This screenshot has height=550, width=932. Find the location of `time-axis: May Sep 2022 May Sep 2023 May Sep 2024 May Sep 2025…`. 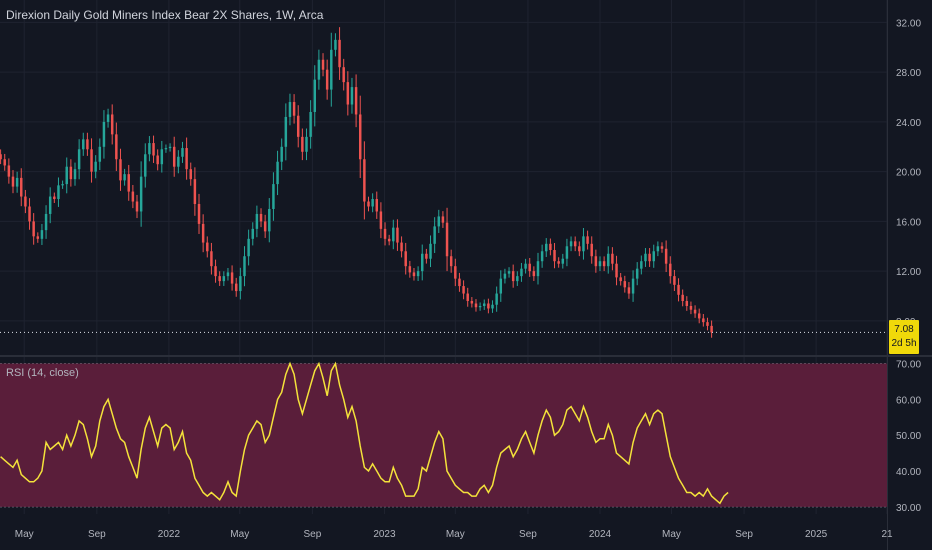

time-axis: May Sep 2022 May Sep 2023 May Sep 2024 May Sep 2025… is located at coordinates (454, 534).